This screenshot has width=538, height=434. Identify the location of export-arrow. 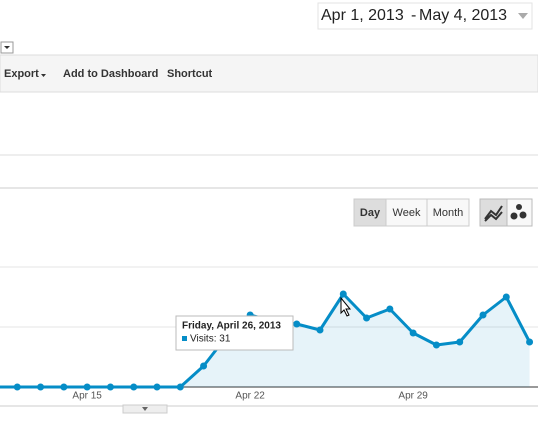
(43, 75).